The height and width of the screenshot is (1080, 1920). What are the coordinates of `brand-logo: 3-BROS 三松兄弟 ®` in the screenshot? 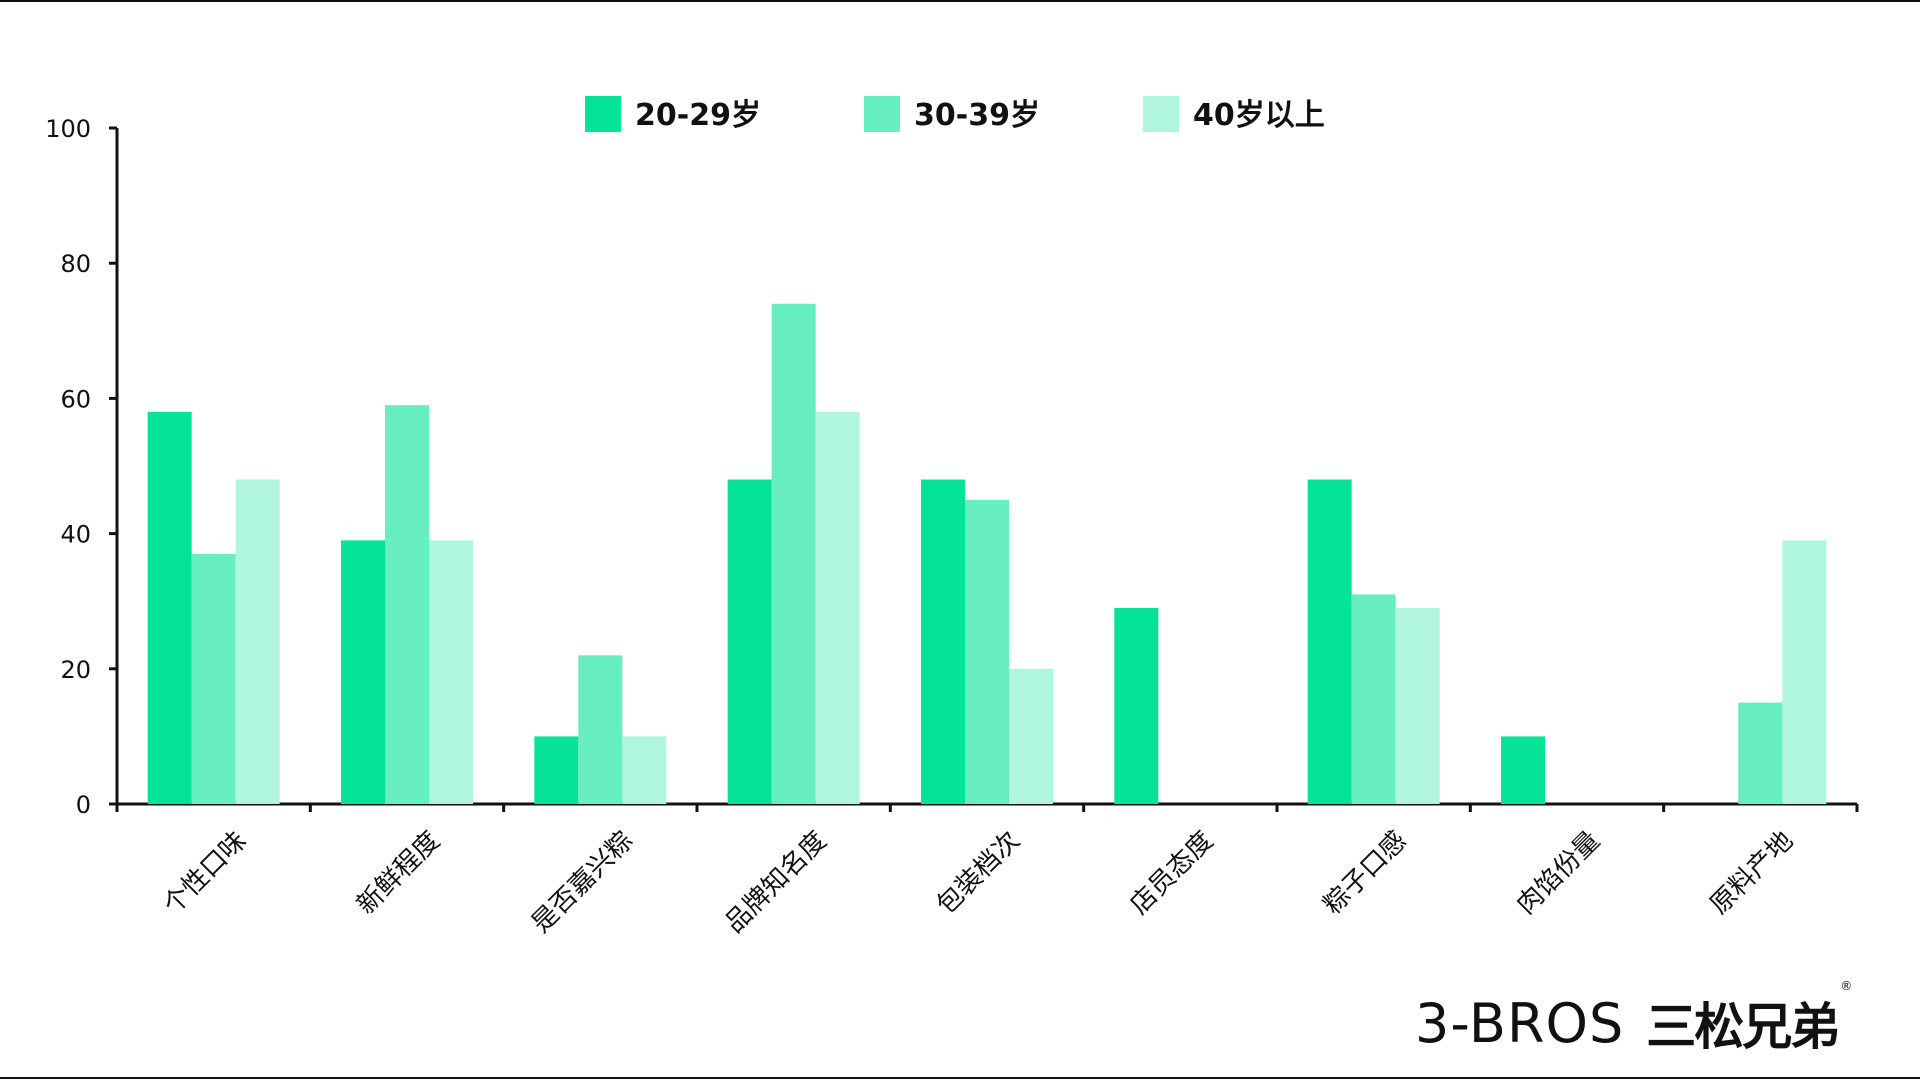 It's located at (1633, 1017).